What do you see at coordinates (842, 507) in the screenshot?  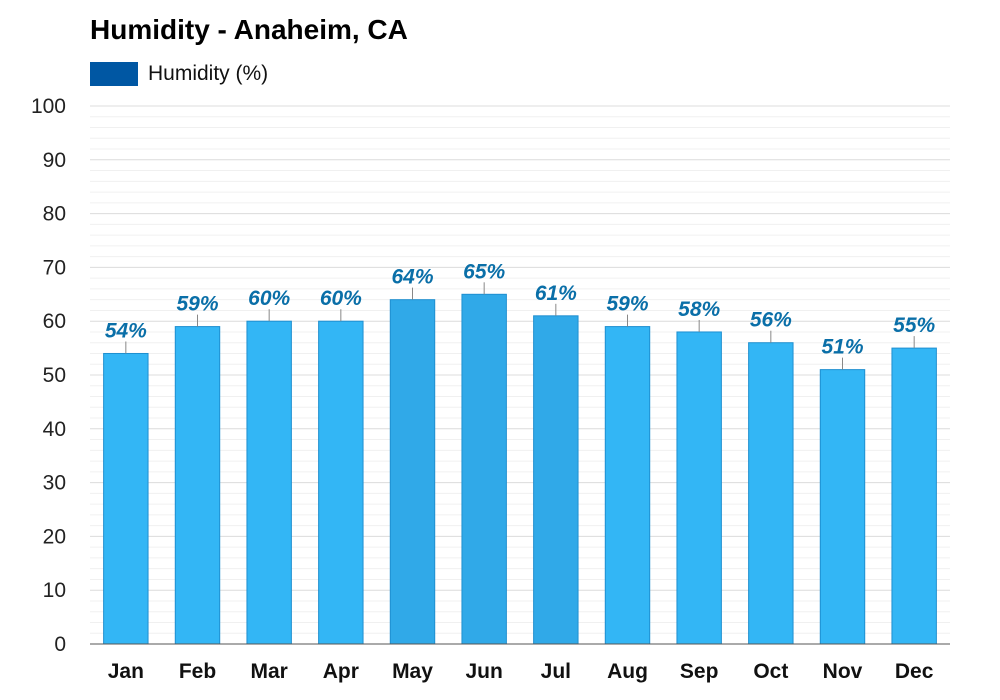 I see `bar-nov` at bounding box center [842, 507].